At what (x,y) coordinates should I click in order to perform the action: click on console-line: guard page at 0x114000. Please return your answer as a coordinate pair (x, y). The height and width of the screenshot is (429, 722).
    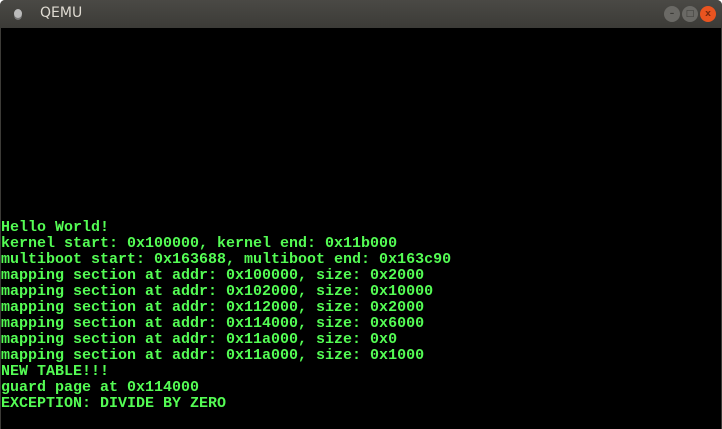
    Looking at the image, I should click on (100, 387).